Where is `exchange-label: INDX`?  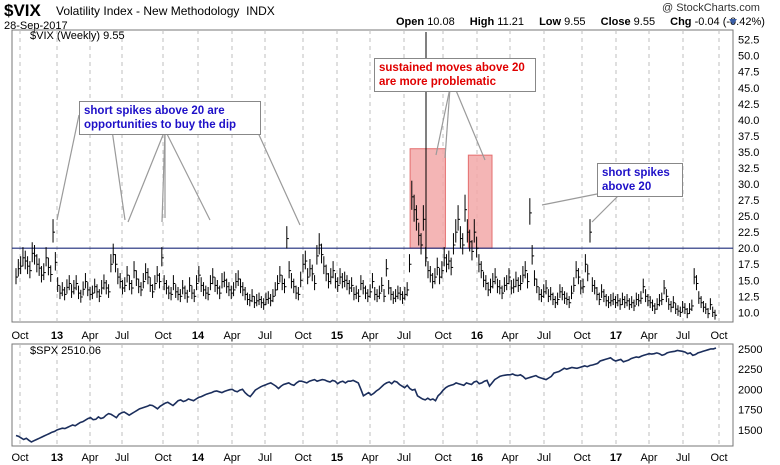 exchange-label: INDX is located at coordinates (260, 11).